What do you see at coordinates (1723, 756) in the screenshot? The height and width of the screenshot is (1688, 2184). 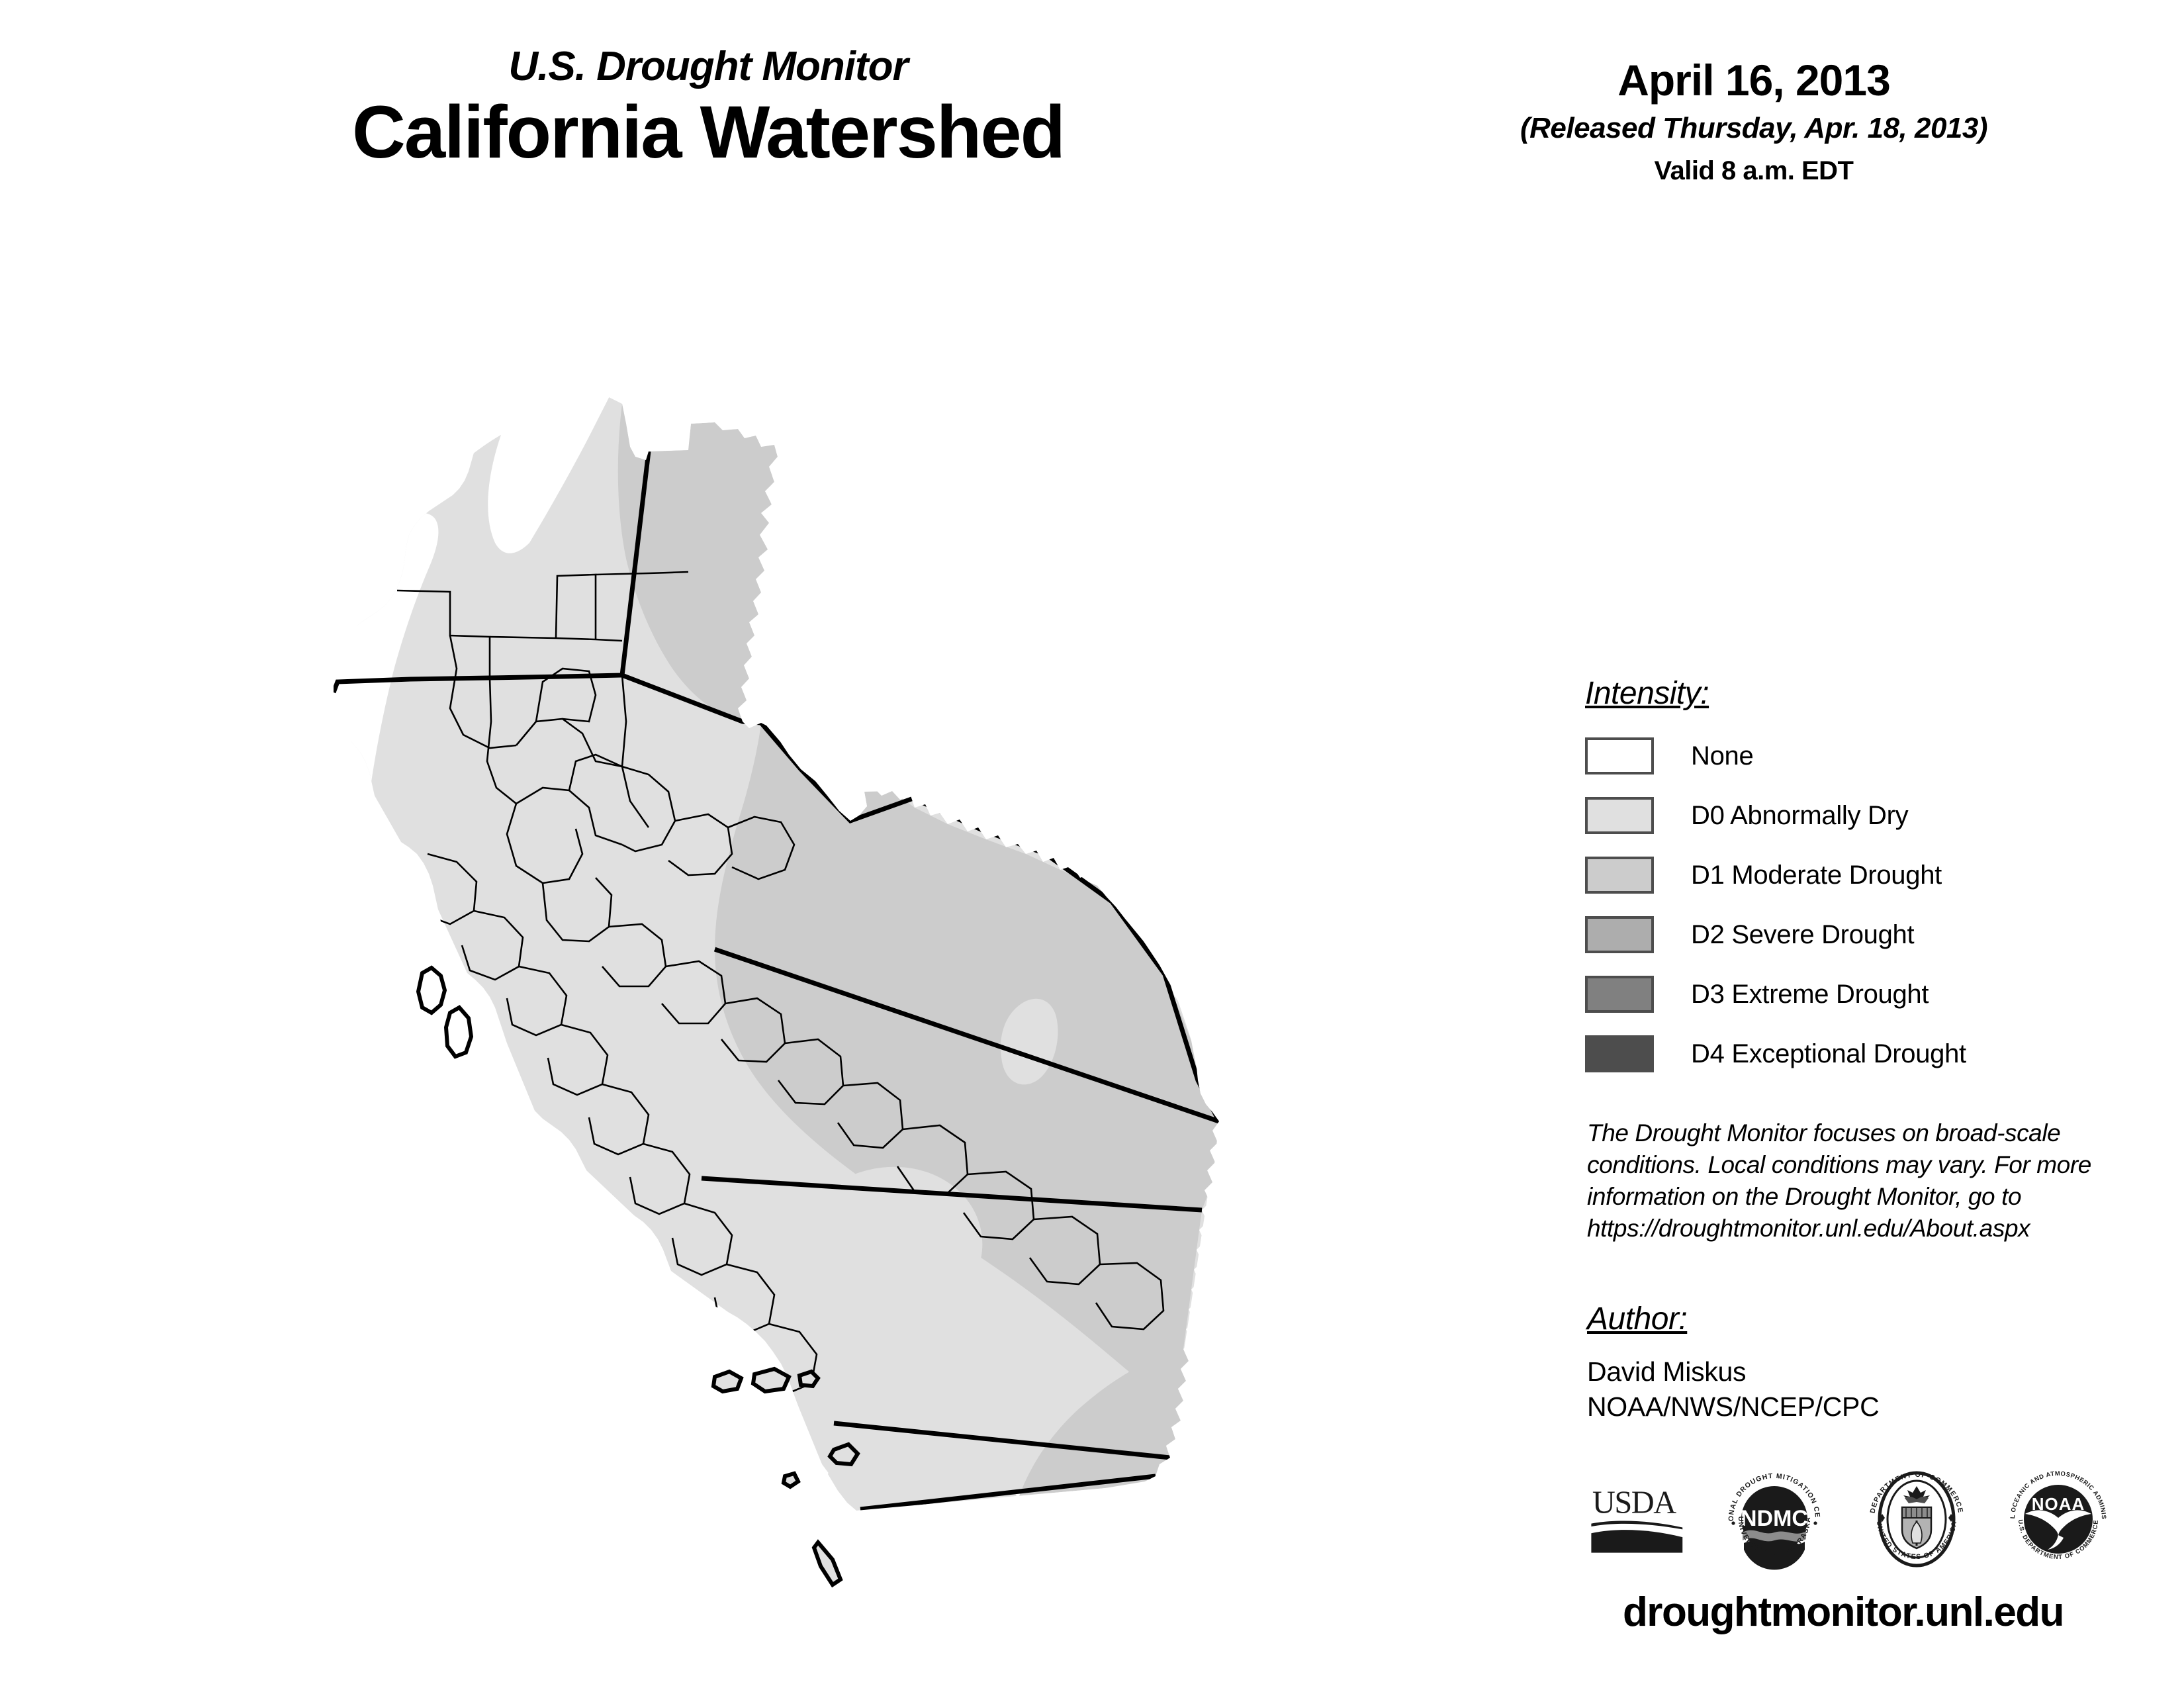 I see `legend-label-none: None` at bounding box center [1723, 756].